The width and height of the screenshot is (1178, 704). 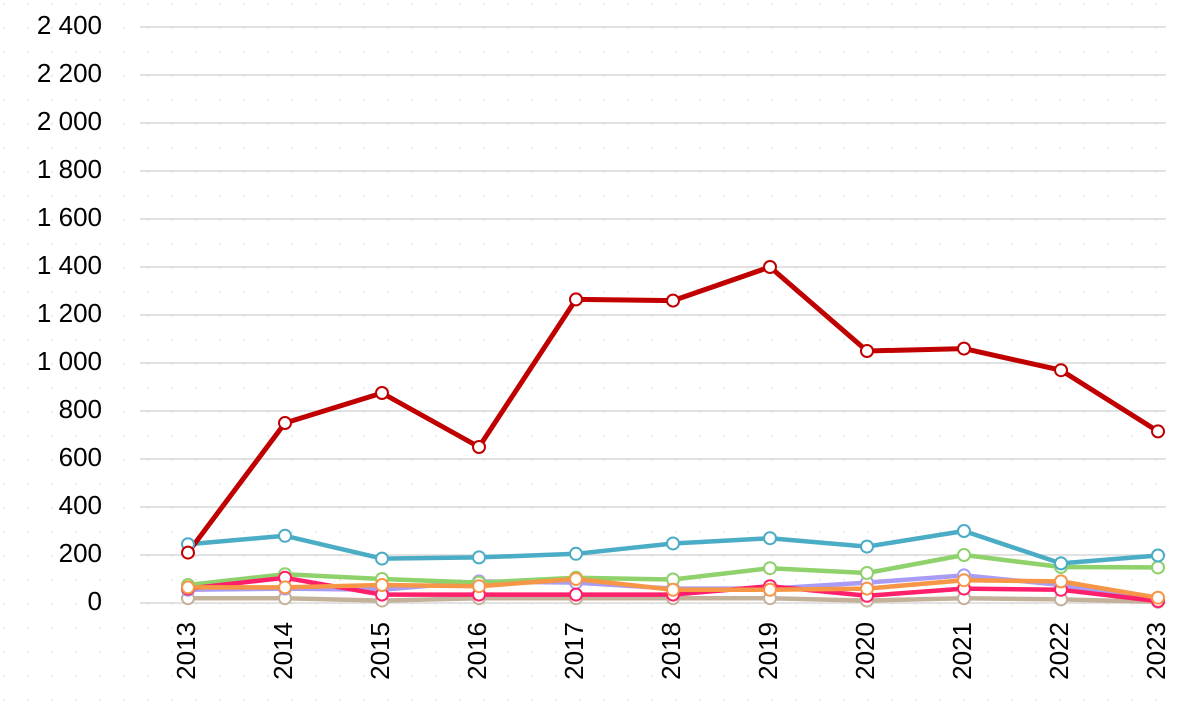 What do you see at coordinates (69, 313) in the screenshot?
I see `y-tick-label: 1 200` at bounding box center [69, 313].